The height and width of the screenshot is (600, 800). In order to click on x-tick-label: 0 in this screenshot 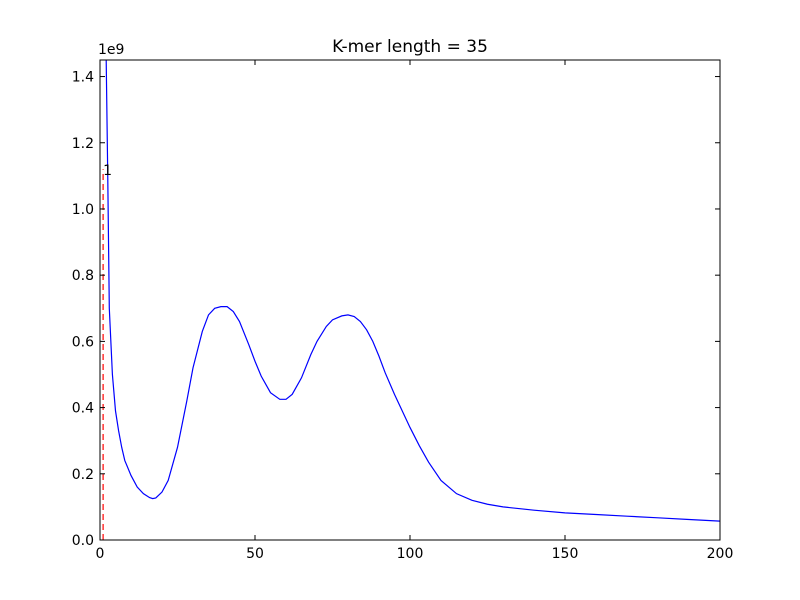, I will do `click(100, 554)`.